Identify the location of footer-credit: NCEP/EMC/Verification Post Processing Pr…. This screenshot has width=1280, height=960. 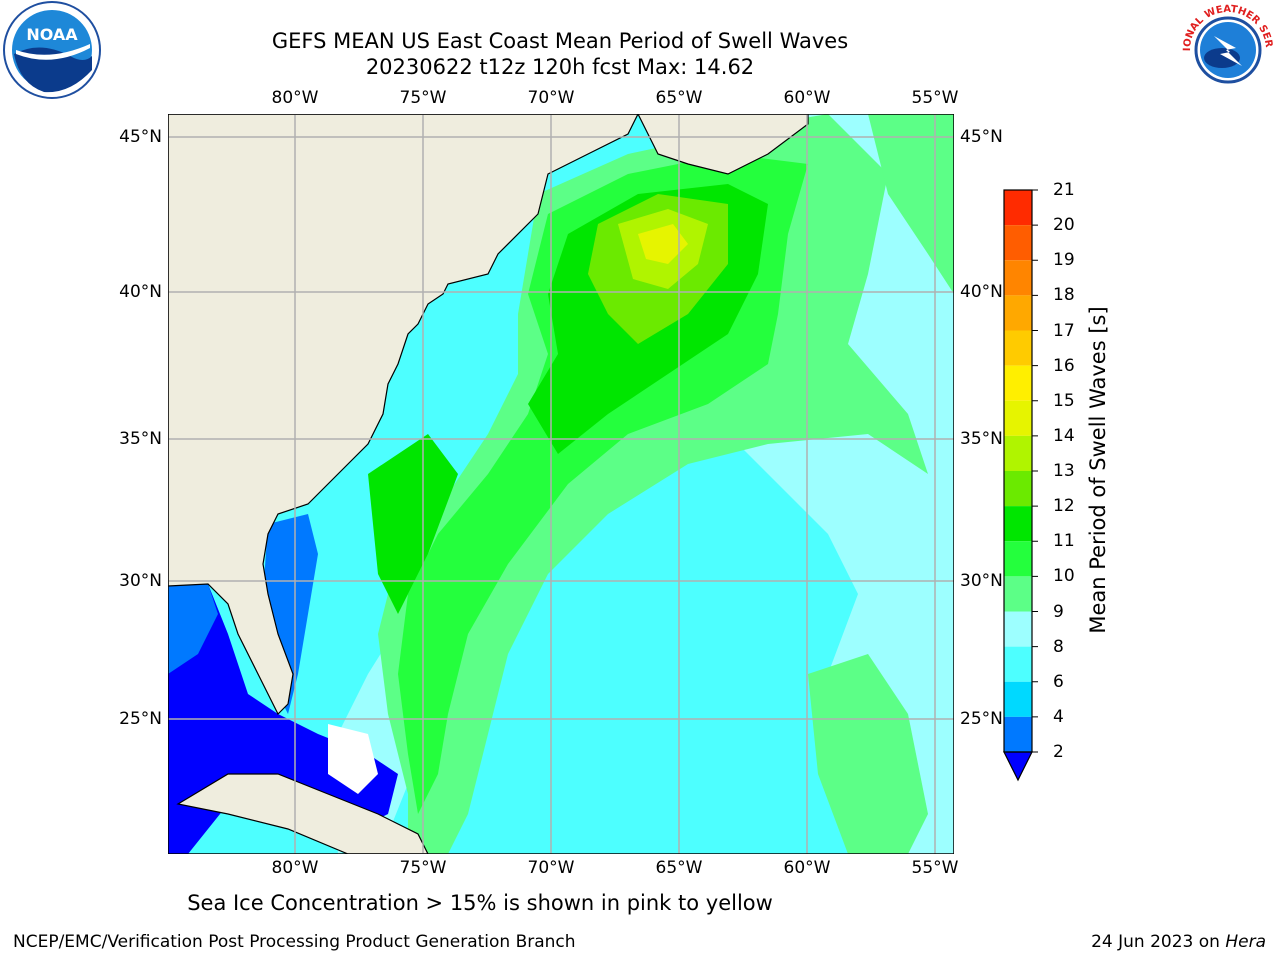
(294, 942).